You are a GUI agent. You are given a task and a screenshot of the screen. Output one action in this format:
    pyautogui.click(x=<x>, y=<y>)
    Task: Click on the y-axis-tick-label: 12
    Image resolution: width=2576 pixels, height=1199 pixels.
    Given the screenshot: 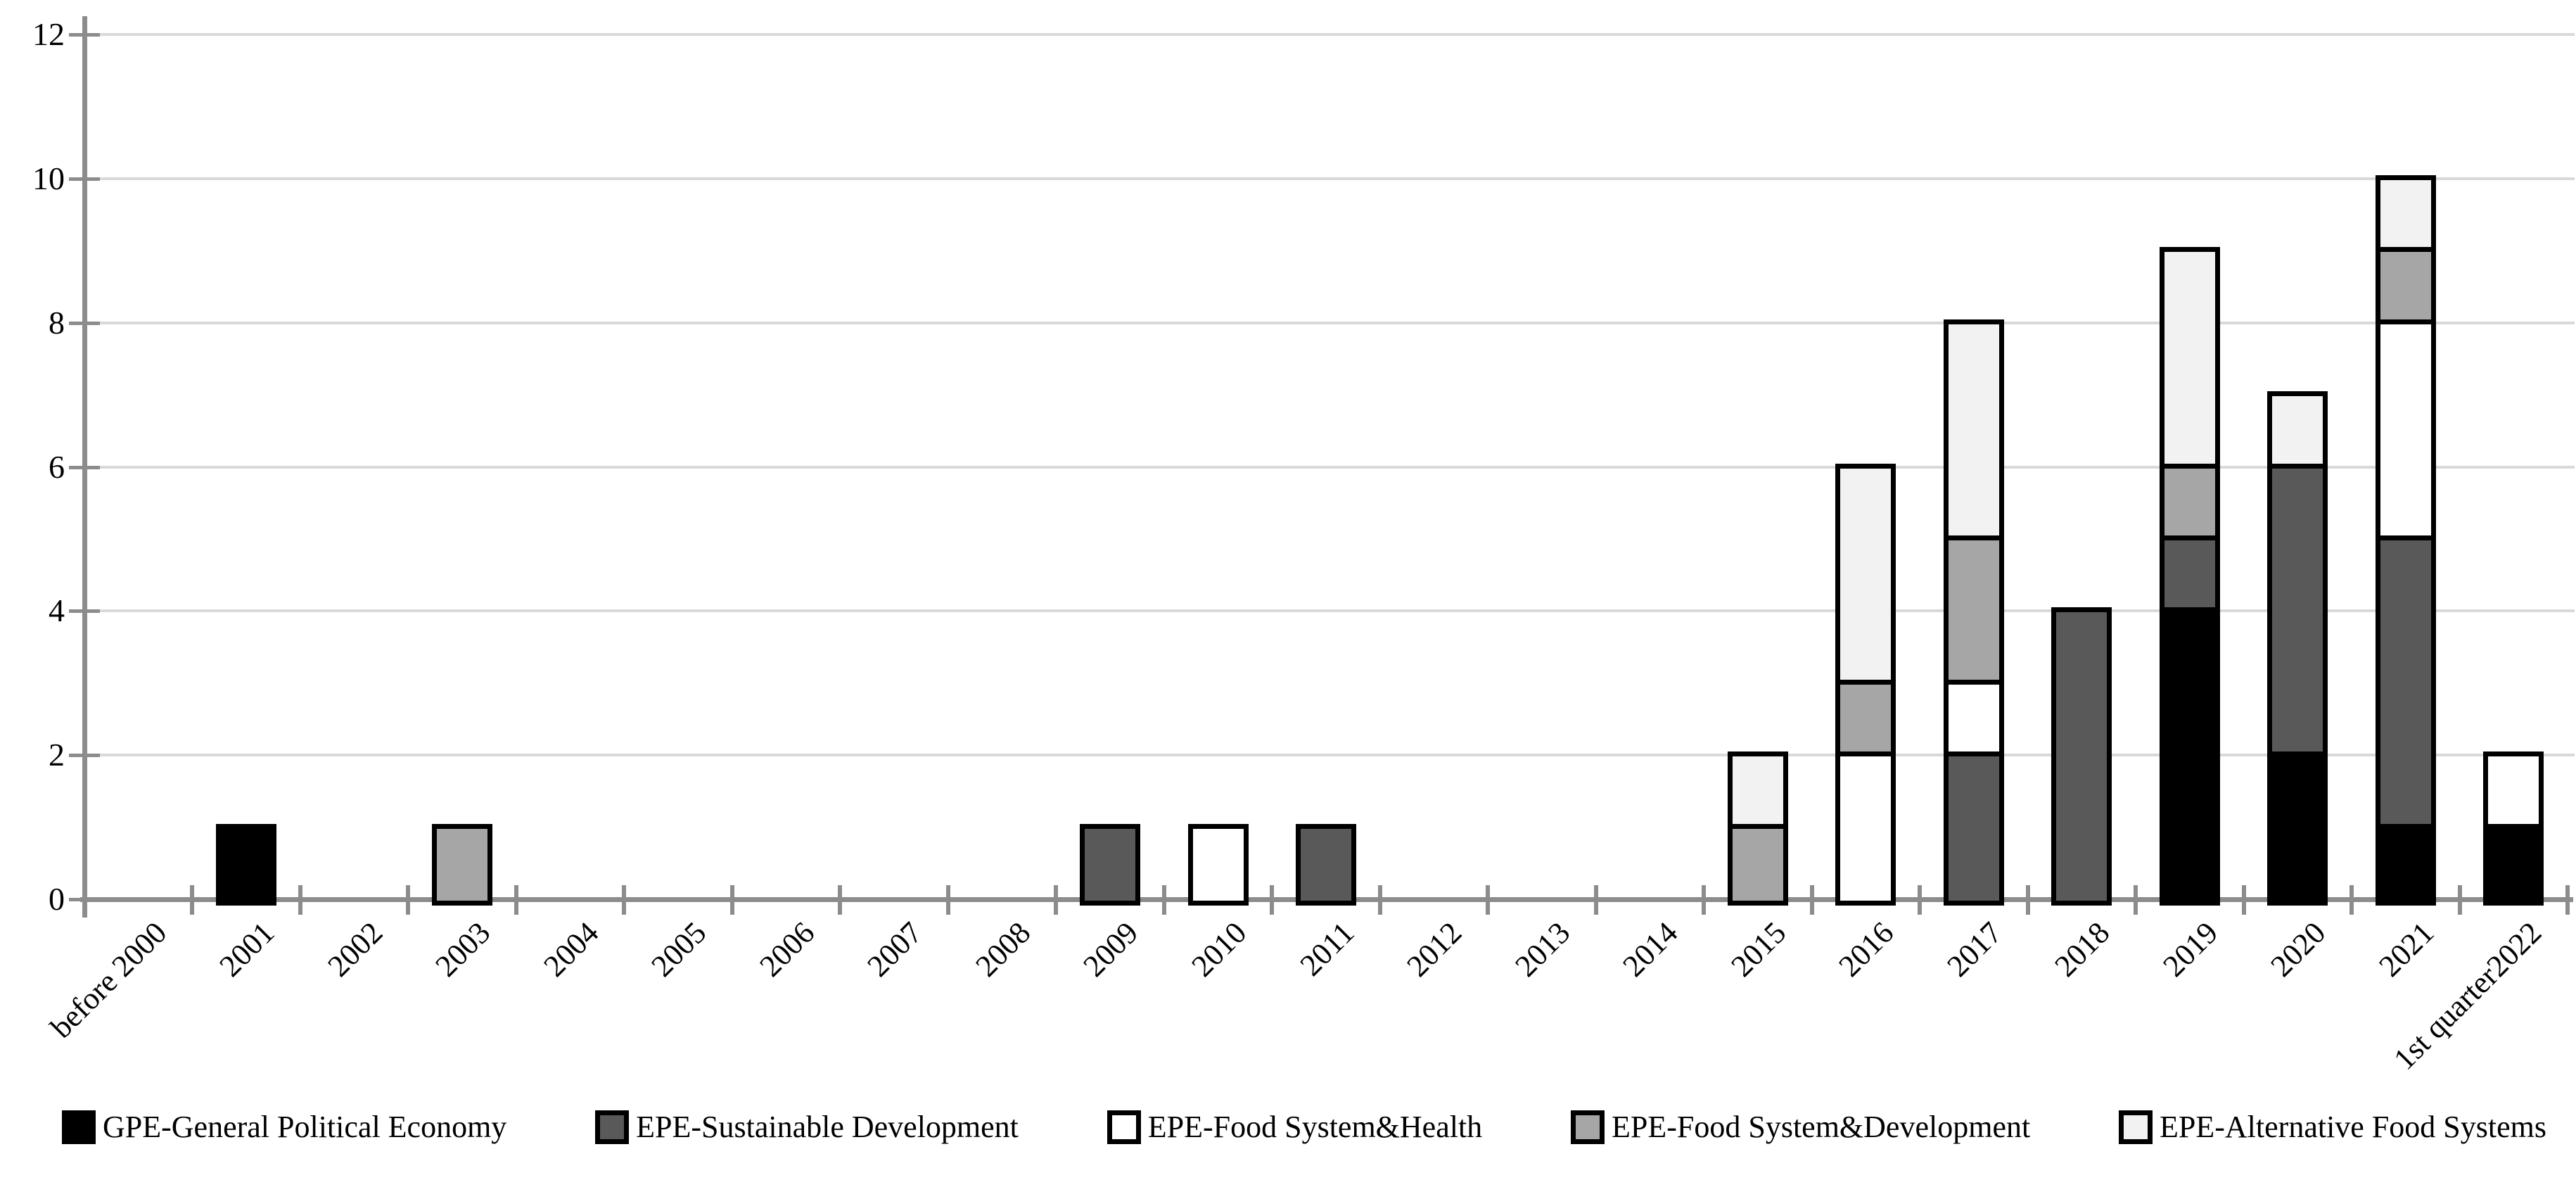 What is the action you would take?
    pyautogui.click(x=48, y=34)
    